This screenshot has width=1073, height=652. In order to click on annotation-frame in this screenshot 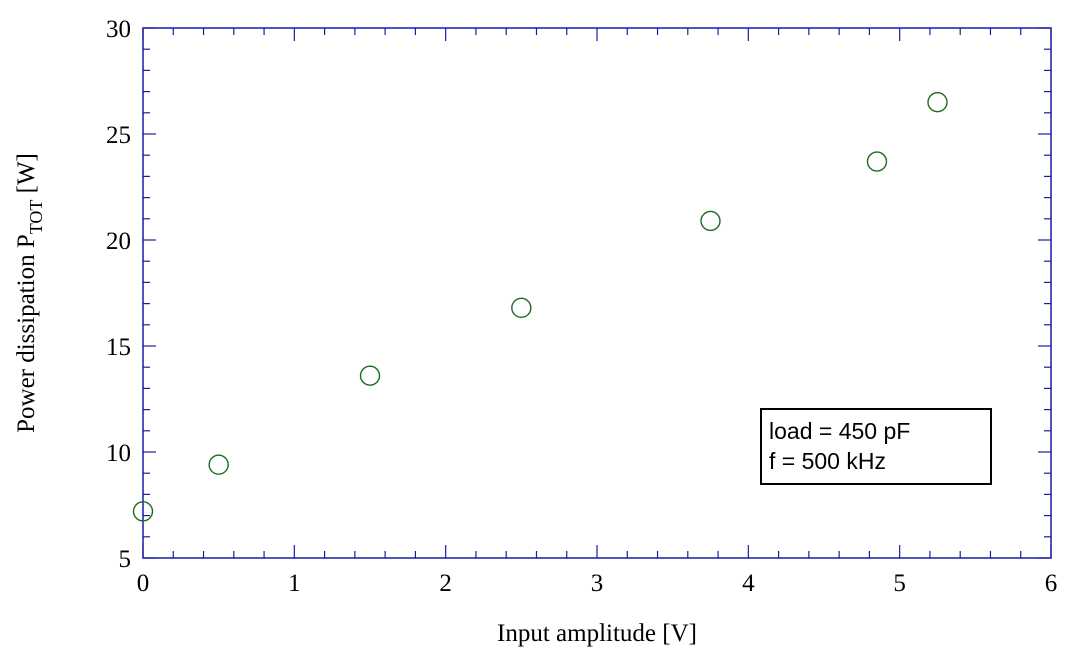, I will do `click(876, 446)`.